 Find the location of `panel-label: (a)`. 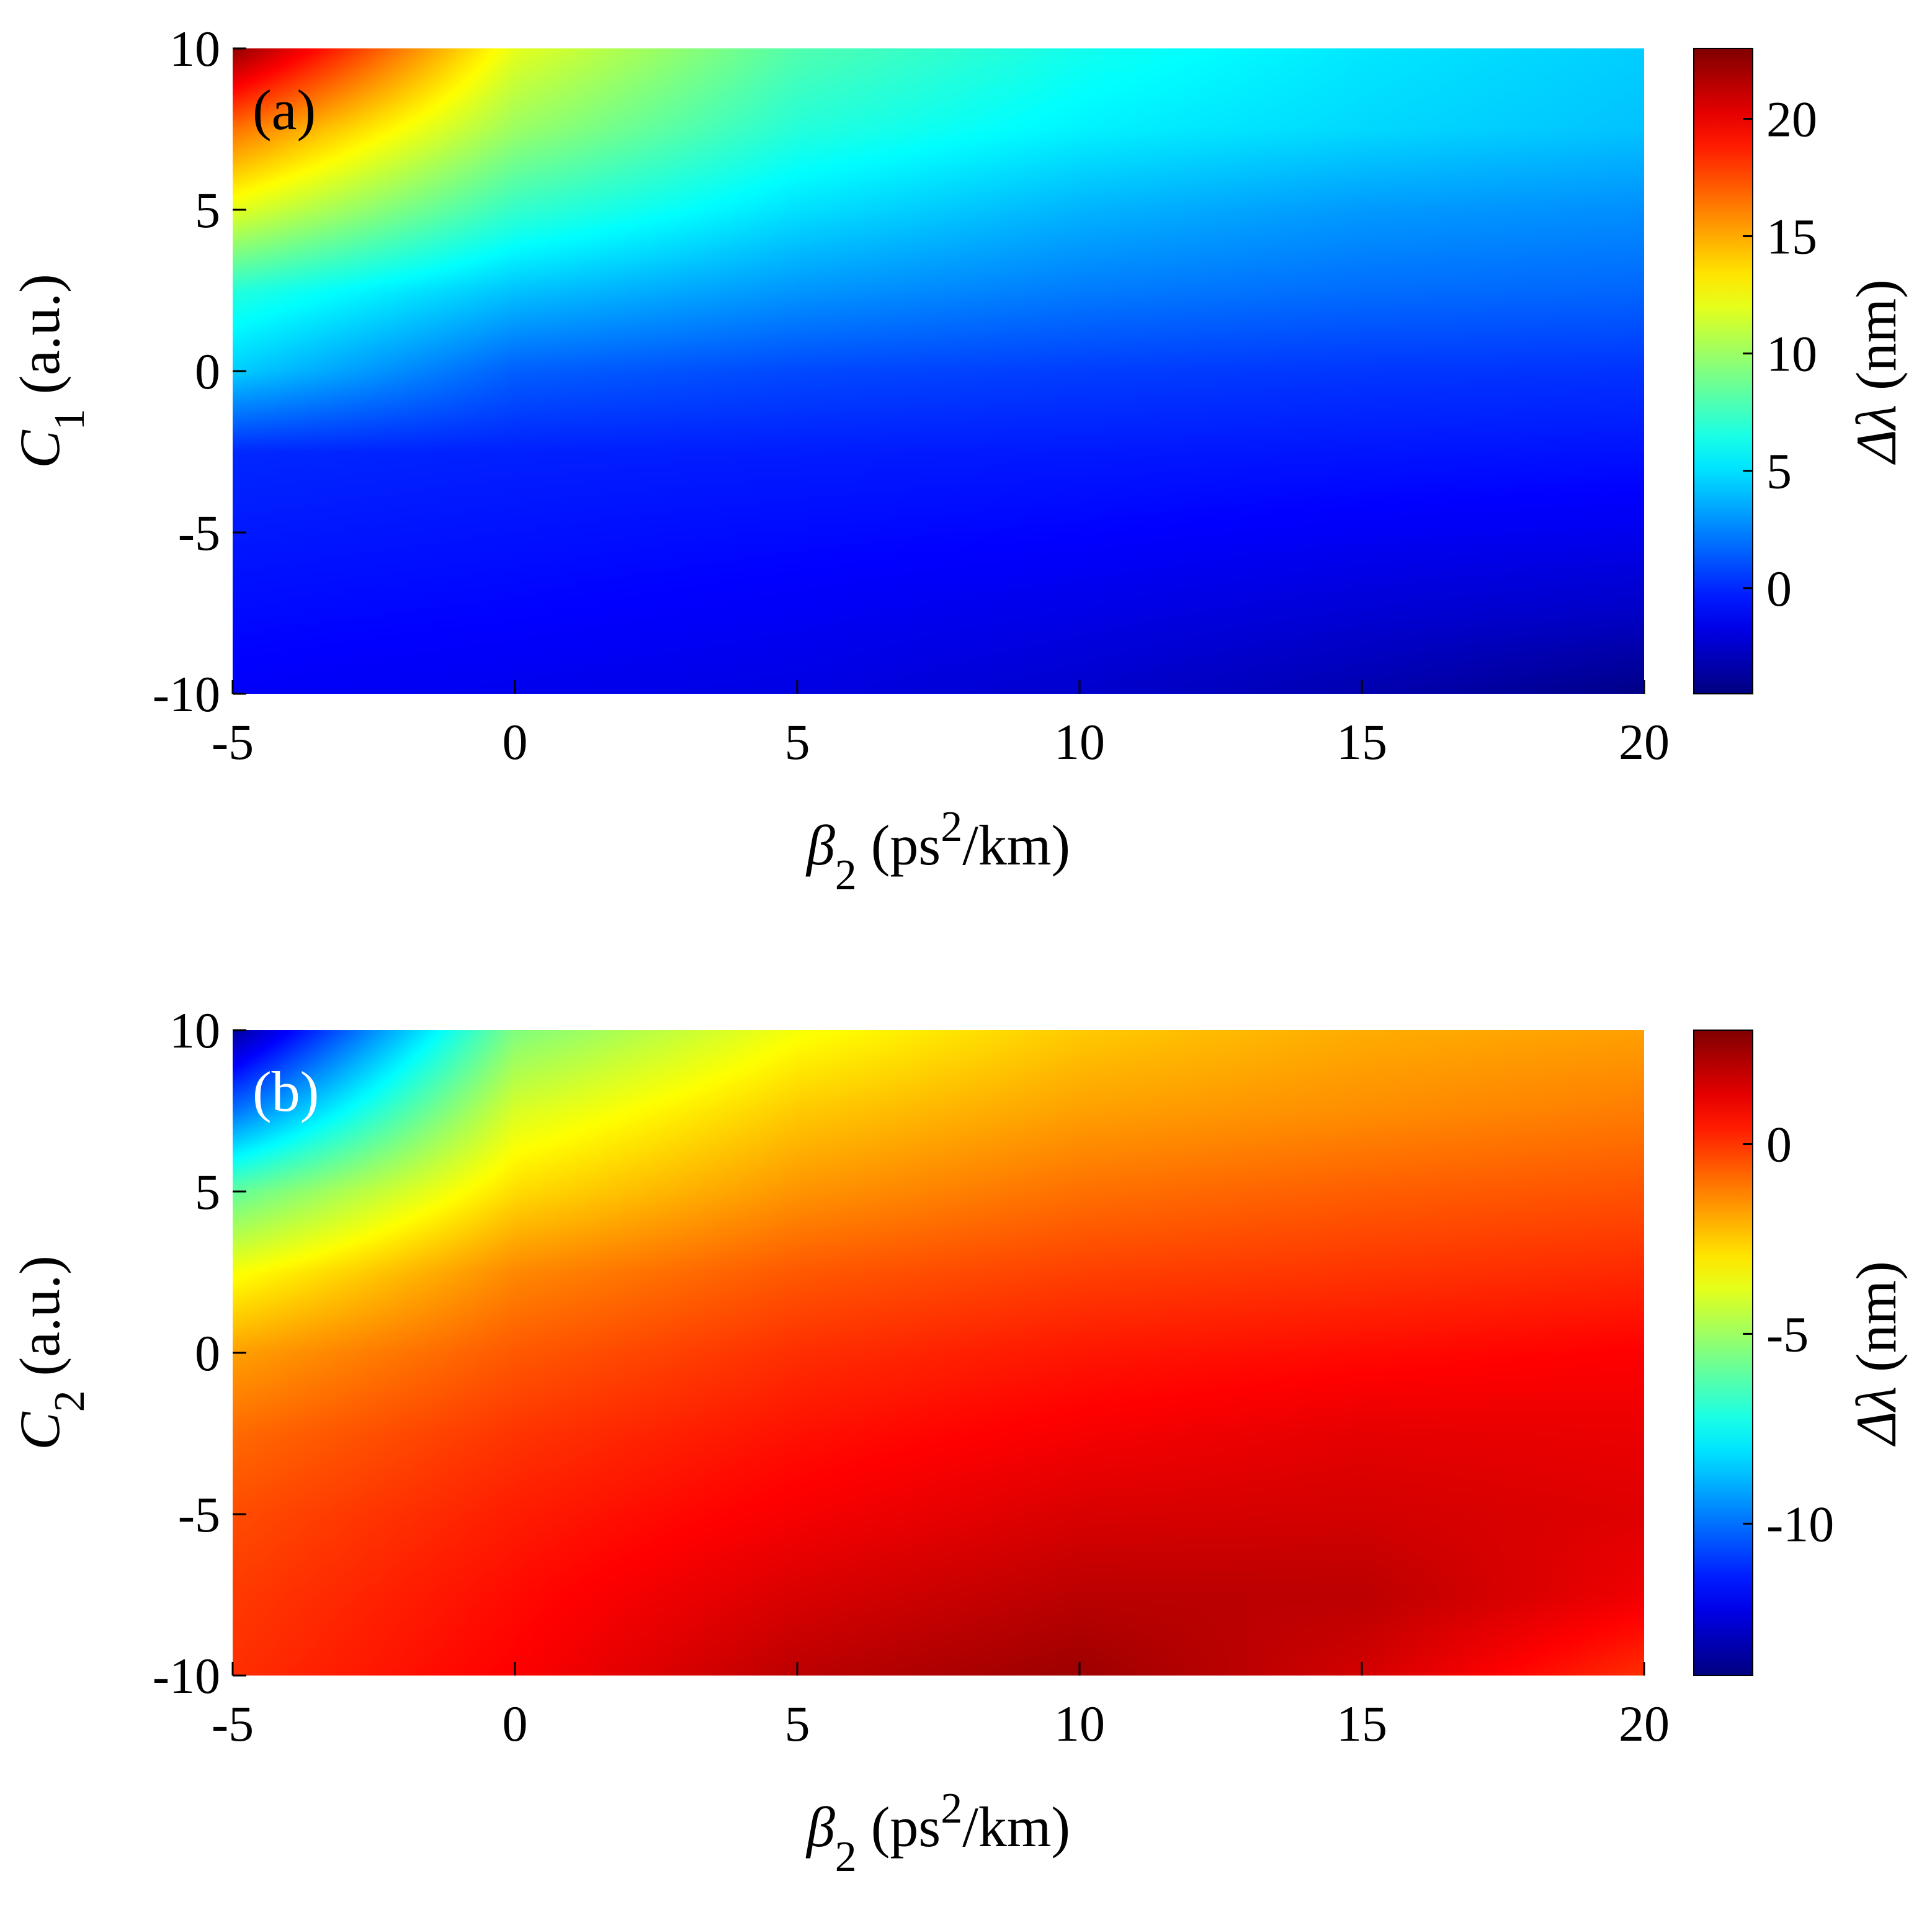

panel-label: (a) is located at coordinates (284, 109).